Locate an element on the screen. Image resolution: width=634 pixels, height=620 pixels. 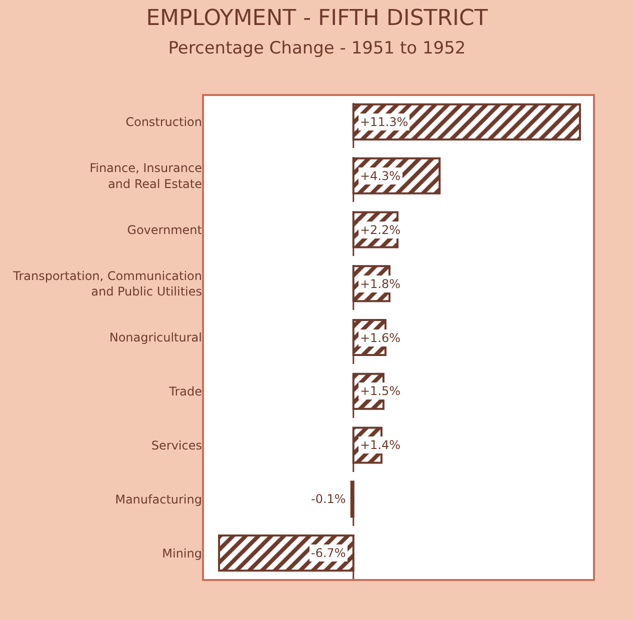
data-label: +2.2% is located at coordinates (380, 230).